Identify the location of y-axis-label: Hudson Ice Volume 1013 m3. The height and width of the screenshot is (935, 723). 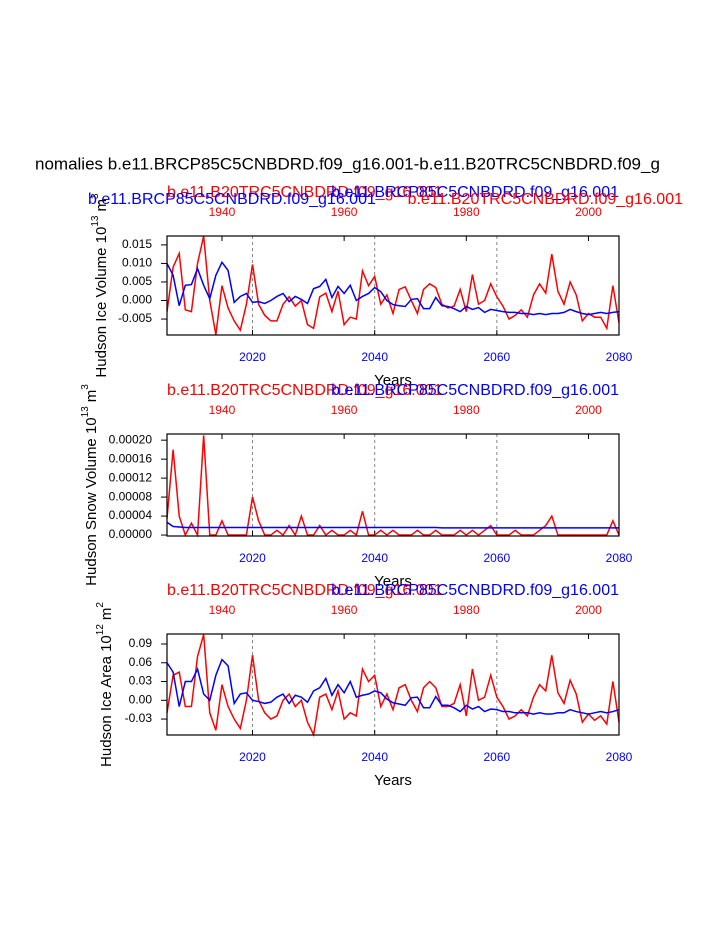
(100, 285).